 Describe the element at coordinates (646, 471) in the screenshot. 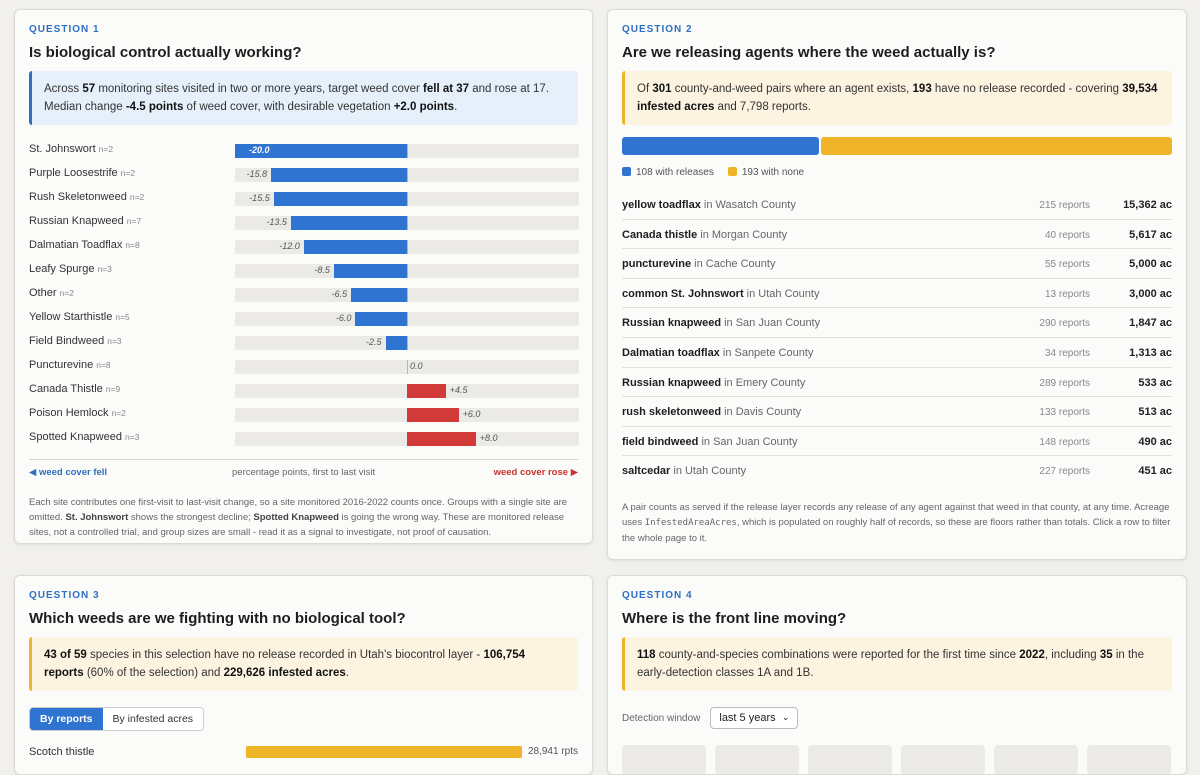

I see `weed-name: saltcedar` at that location.